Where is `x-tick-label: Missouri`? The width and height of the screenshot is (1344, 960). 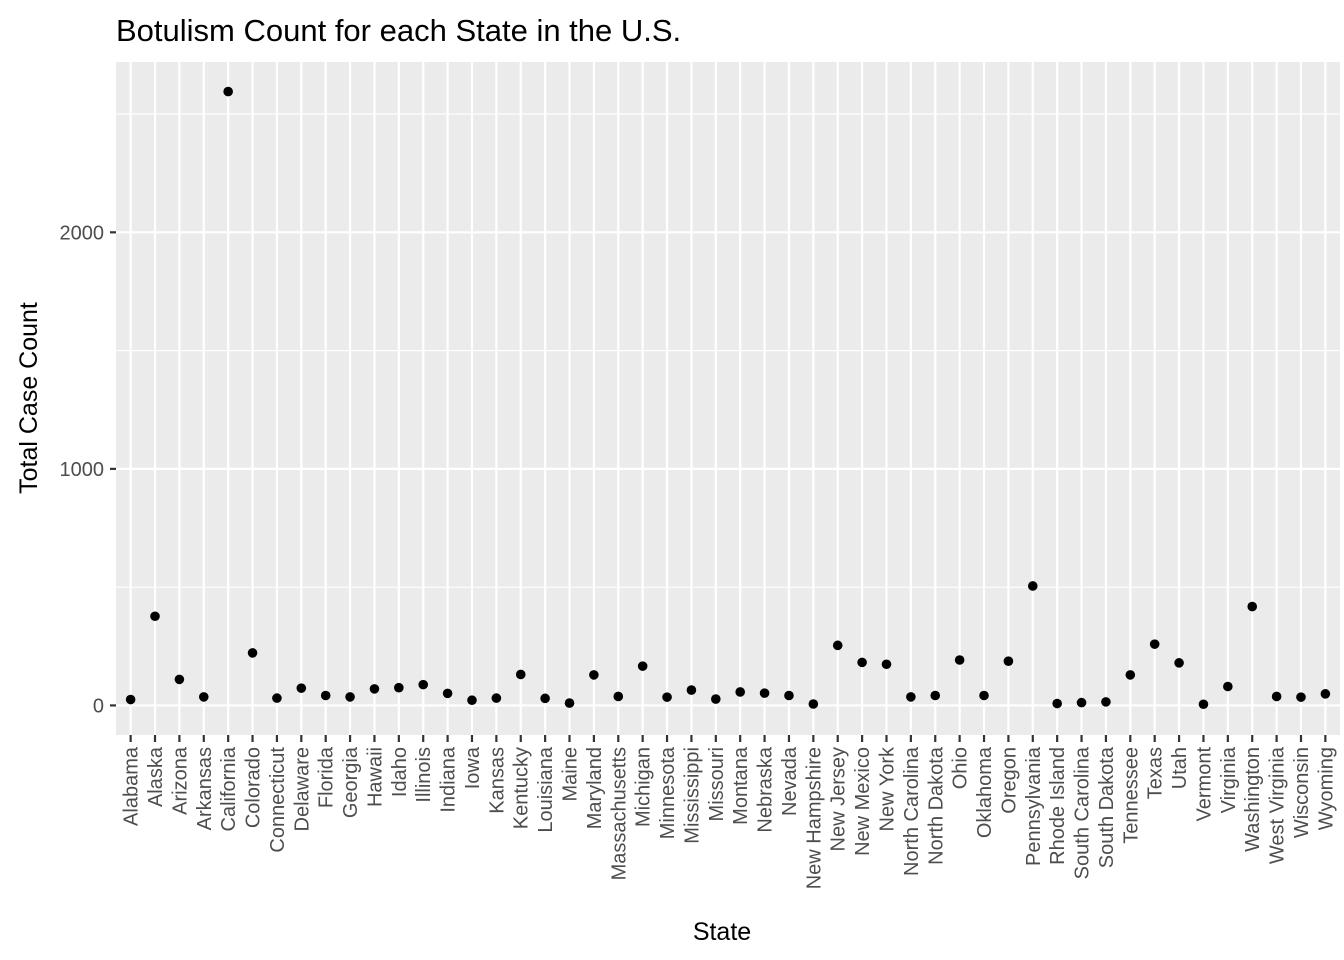 x-tick-label: Missouri is located at coordinates (717, 784).